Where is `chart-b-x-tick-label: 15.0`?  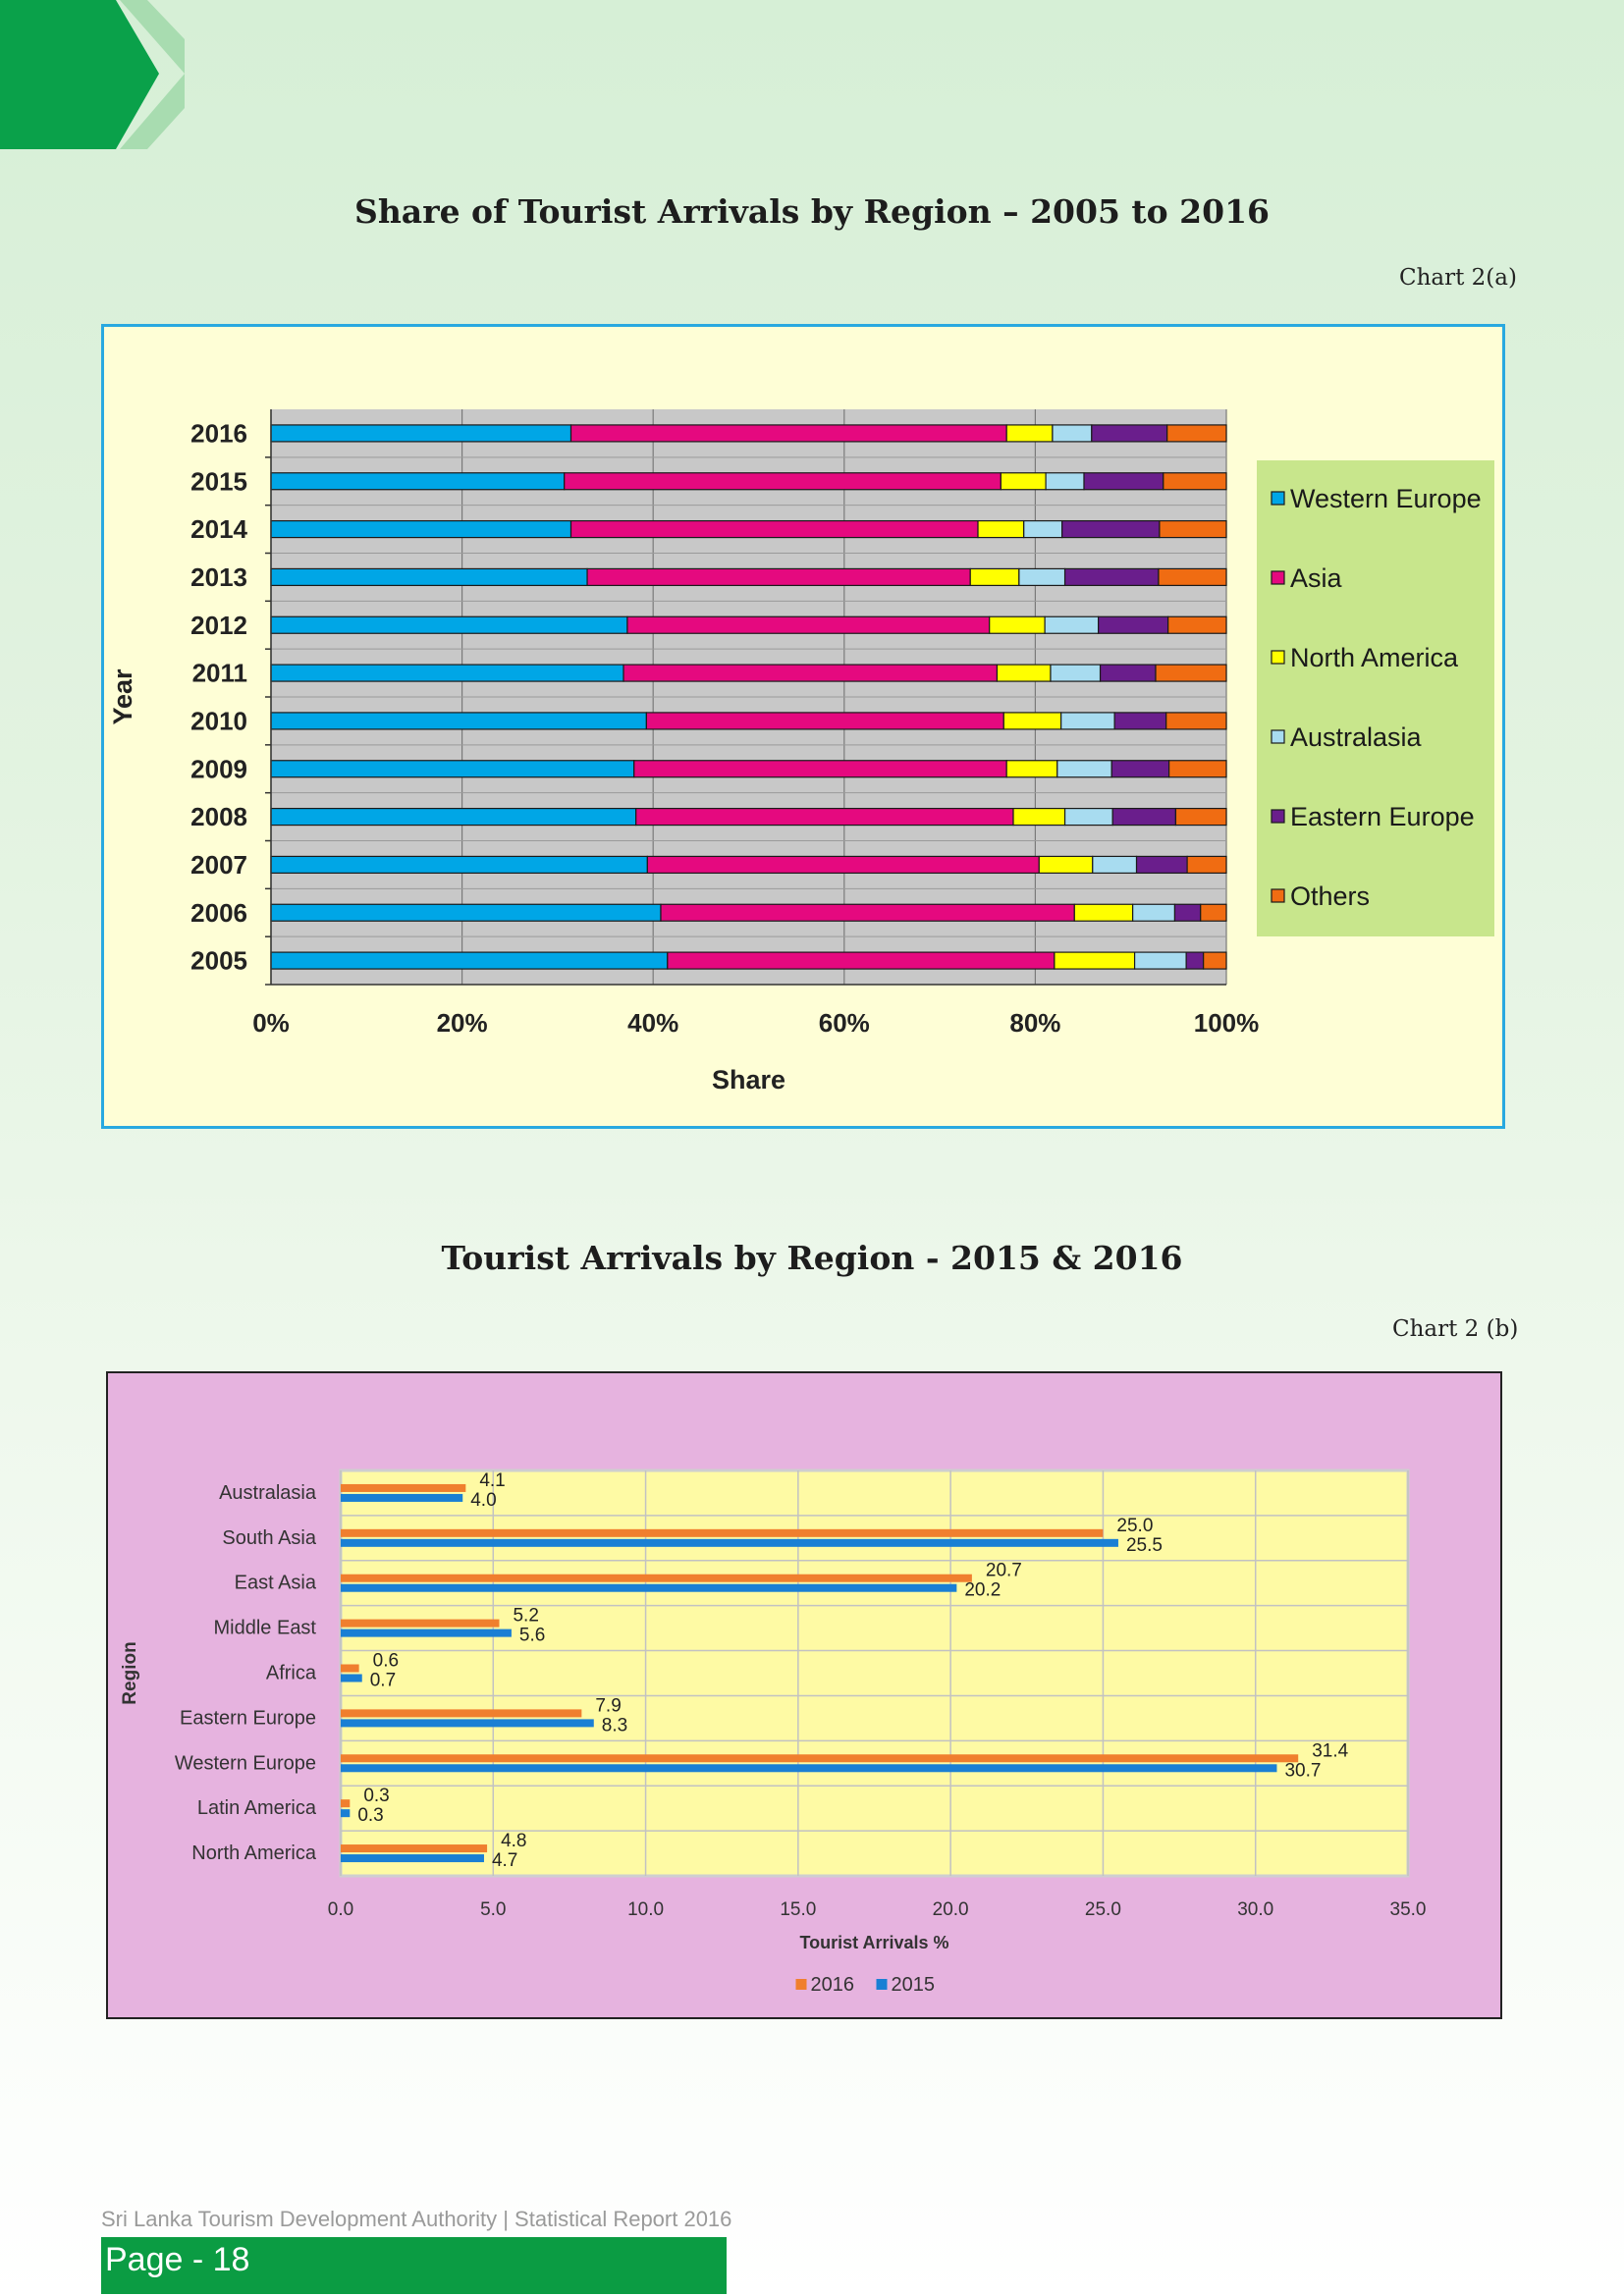 chart-b-x-tick-label: 15.0 is located at coordinates (798, 1909).